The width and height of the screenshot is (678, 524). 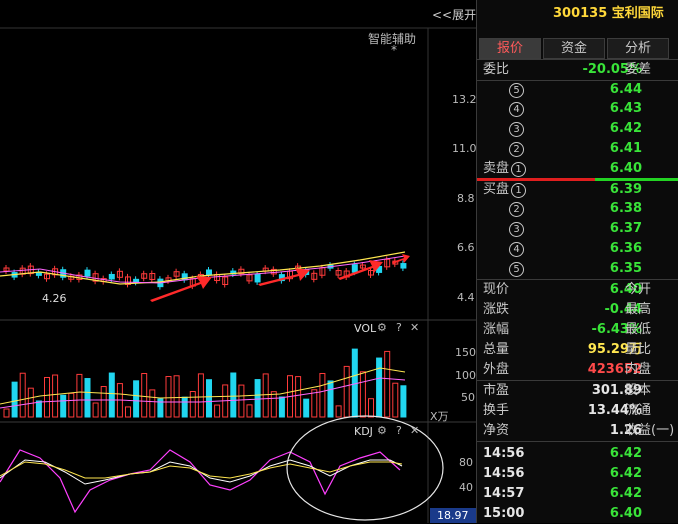 I want to click on stat-value: 6.40, so click(x=625, y=289).